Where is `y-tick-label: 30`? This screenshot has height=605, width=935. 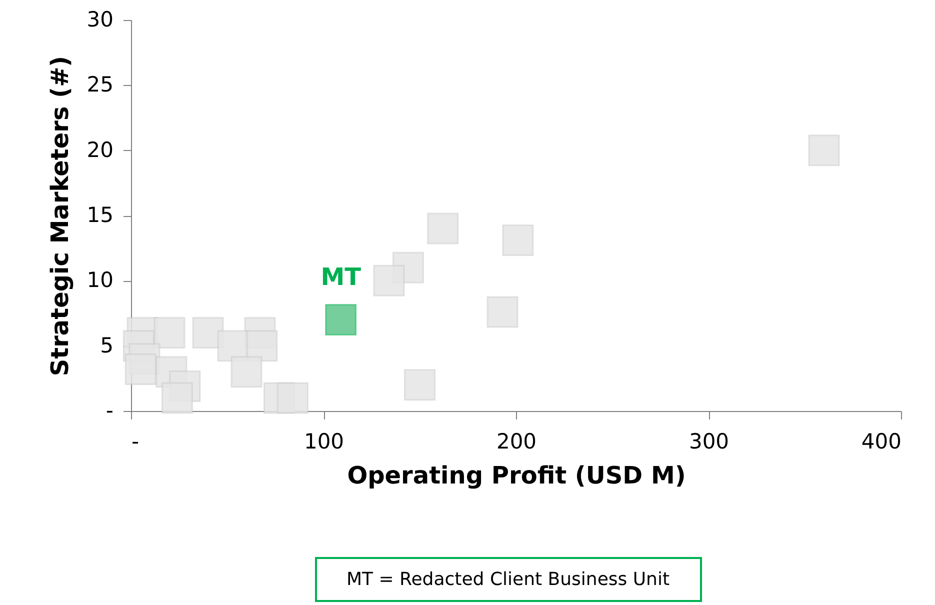
y-tick-label: 30 is located at coordinates (100, 20).